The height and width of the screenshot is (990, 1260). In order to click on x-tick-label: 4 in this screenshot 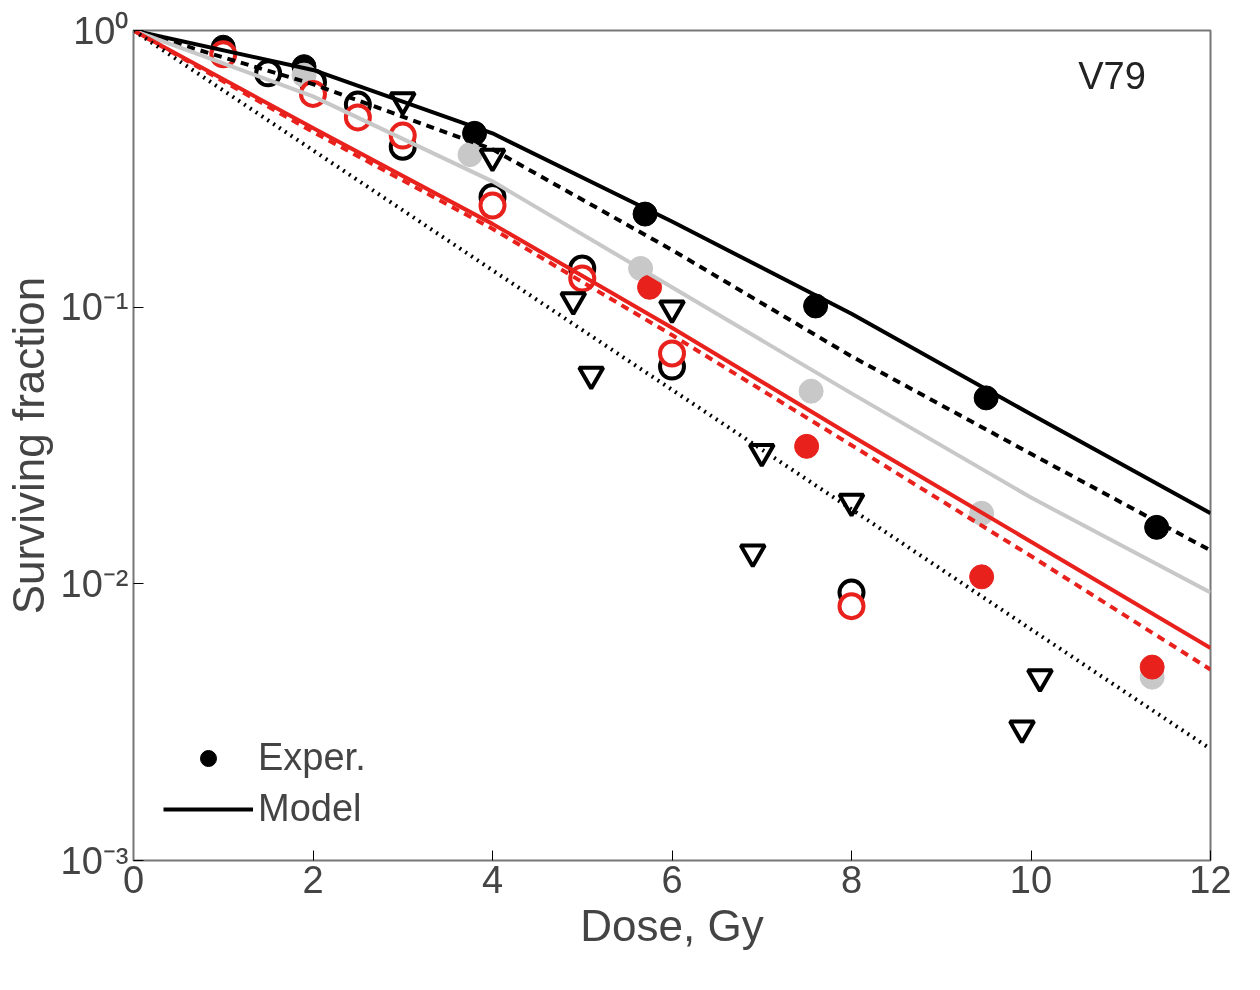, I will do `click(492, 879)`.